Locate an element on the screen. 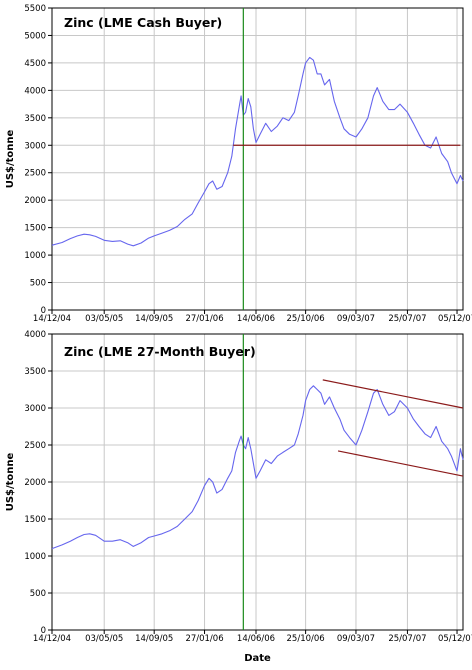 This screenshot has height=670, width=472. y-tick-label: 5500 is located at coordinates (35, 9).